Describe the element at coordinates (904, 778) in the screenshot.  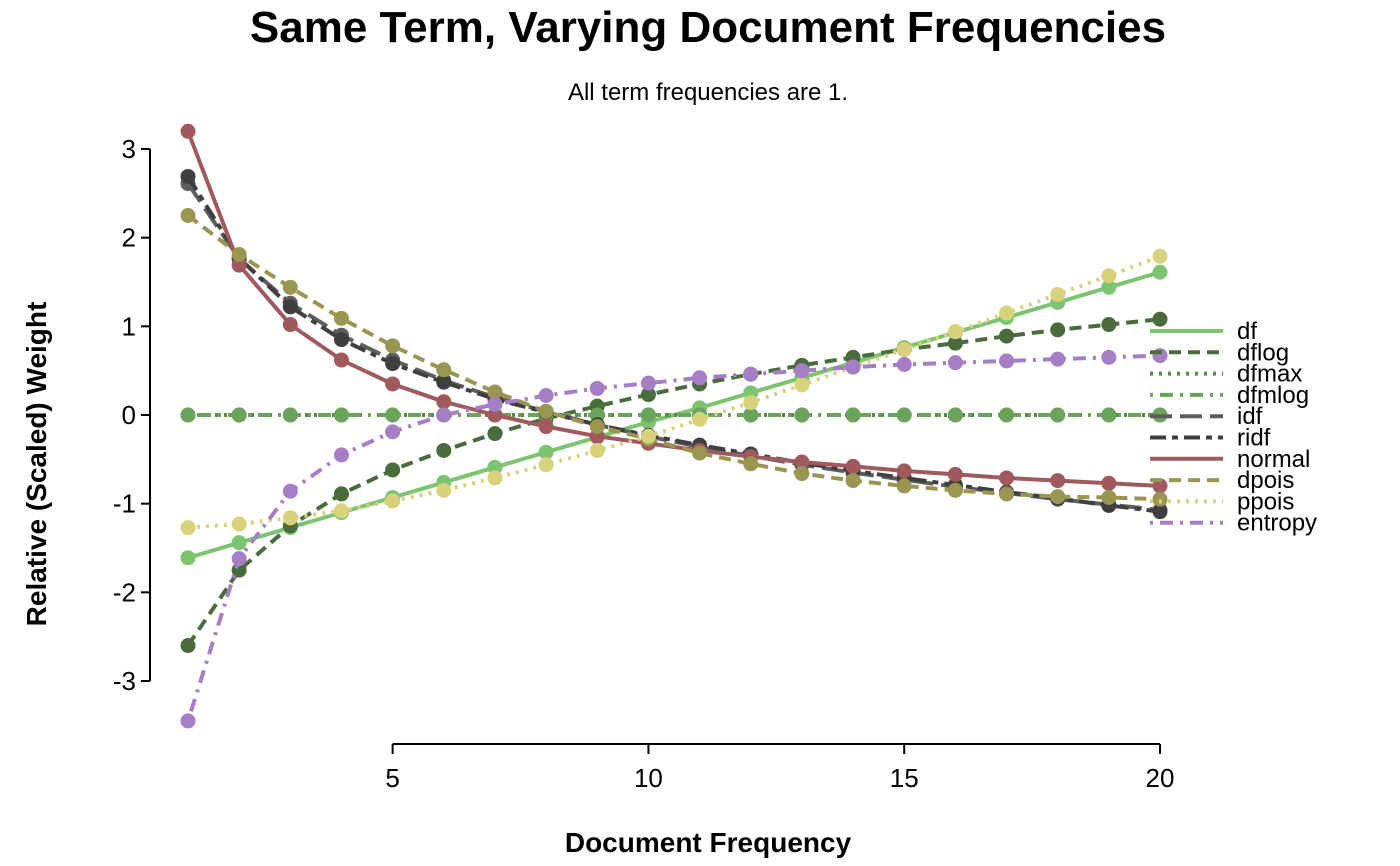
I see `x-tick-label: 15` at that location.